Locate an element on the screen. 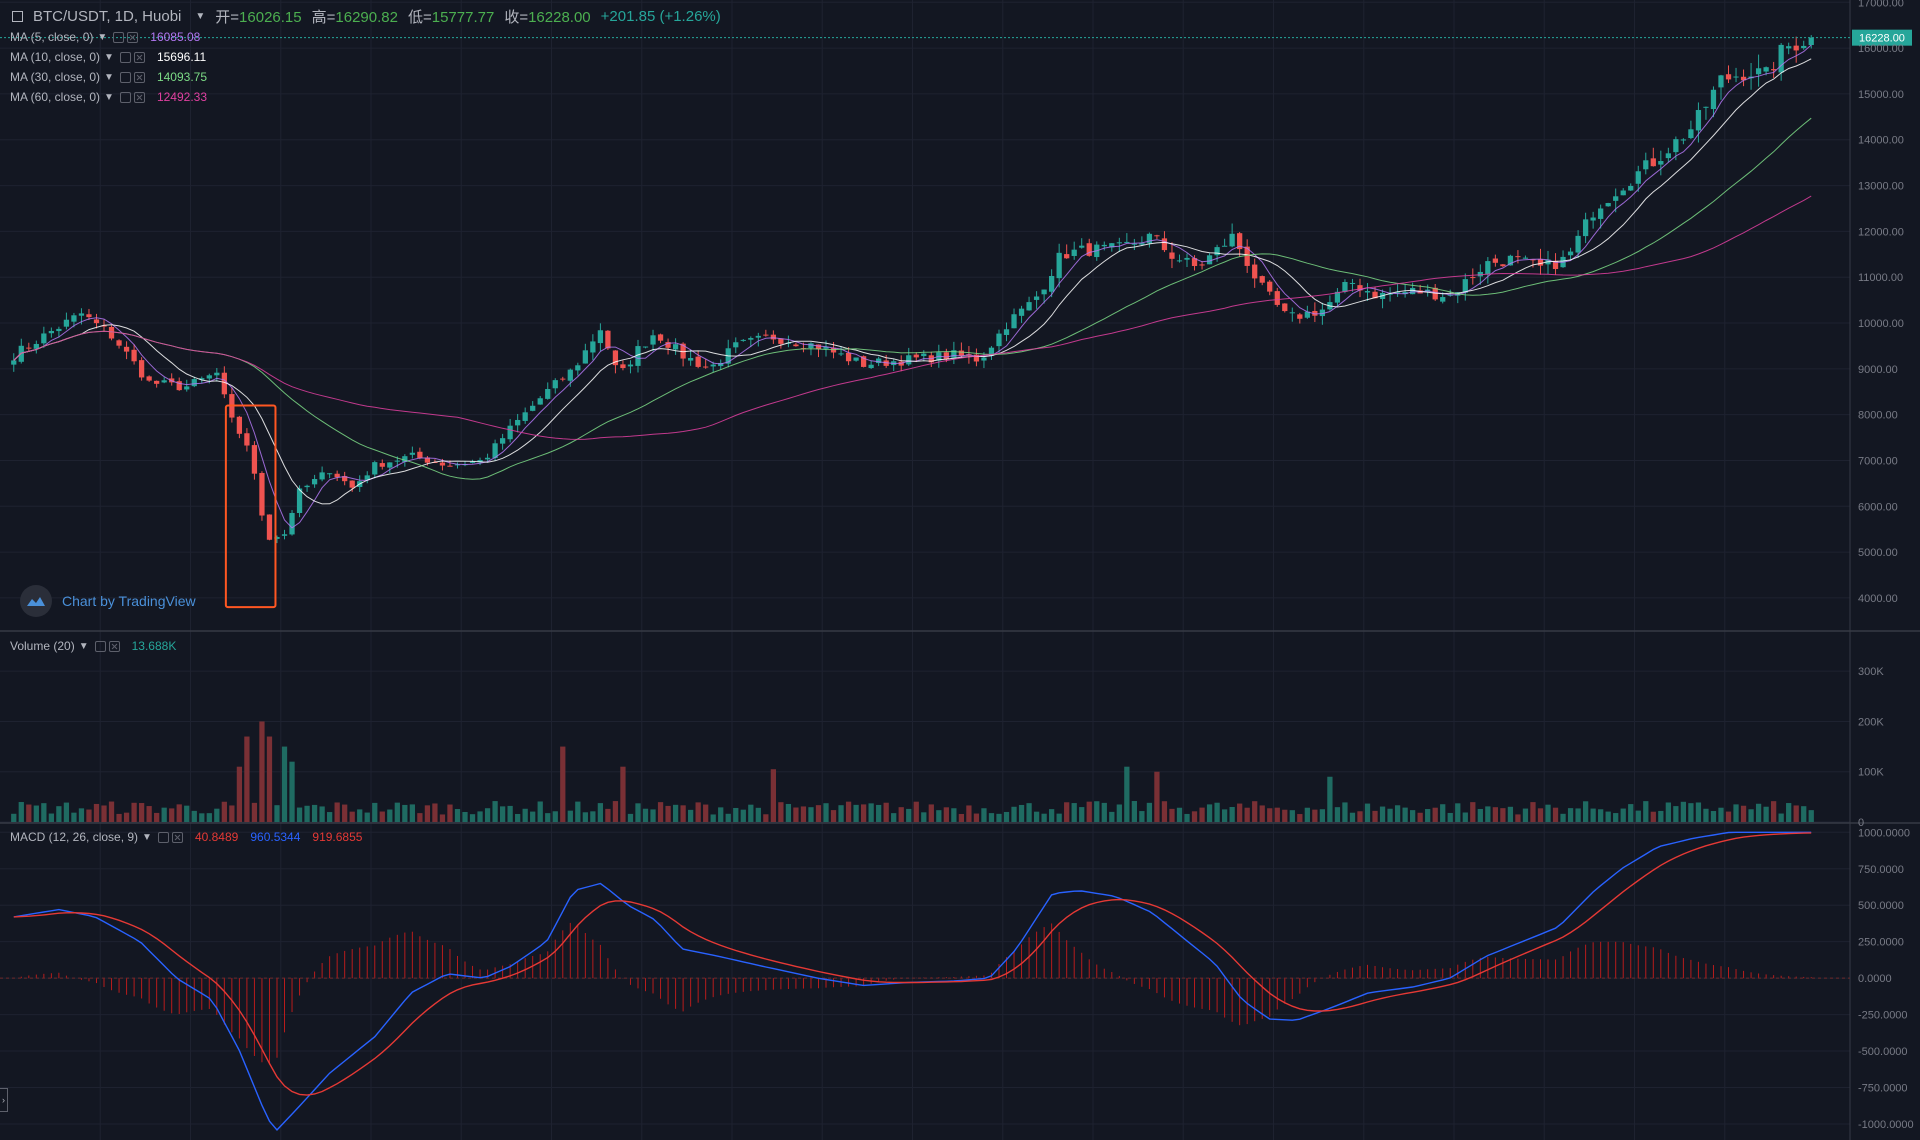 The image size is (1920, 1140). tradingview-watermark: Chart by TradingView is located at coordinates (108, 601).